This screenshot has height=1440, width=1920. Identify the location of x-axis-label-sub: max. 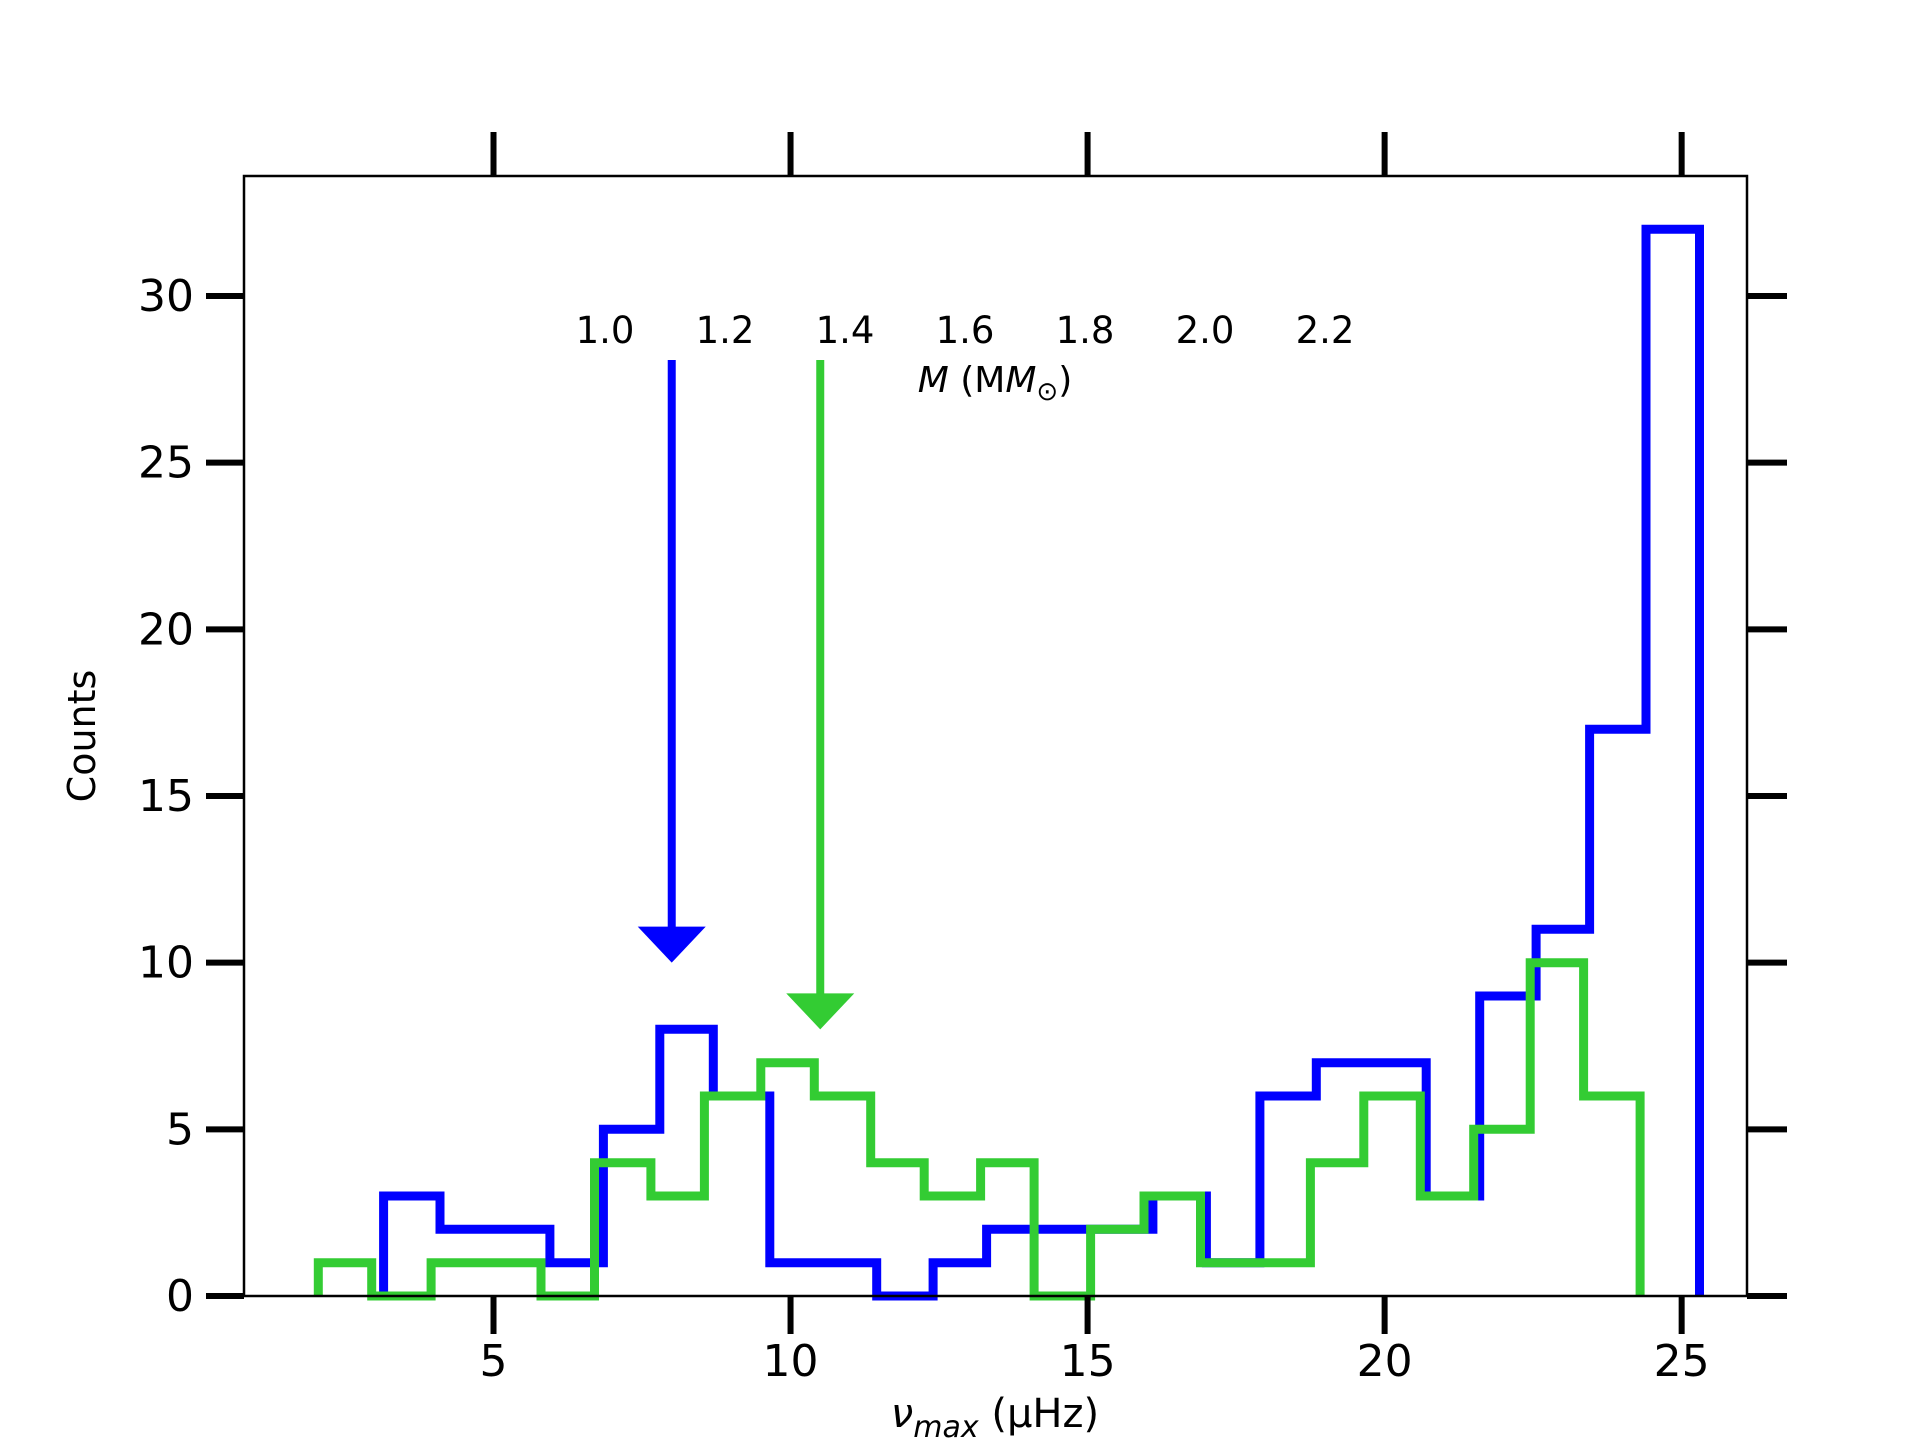
(946, 1425).